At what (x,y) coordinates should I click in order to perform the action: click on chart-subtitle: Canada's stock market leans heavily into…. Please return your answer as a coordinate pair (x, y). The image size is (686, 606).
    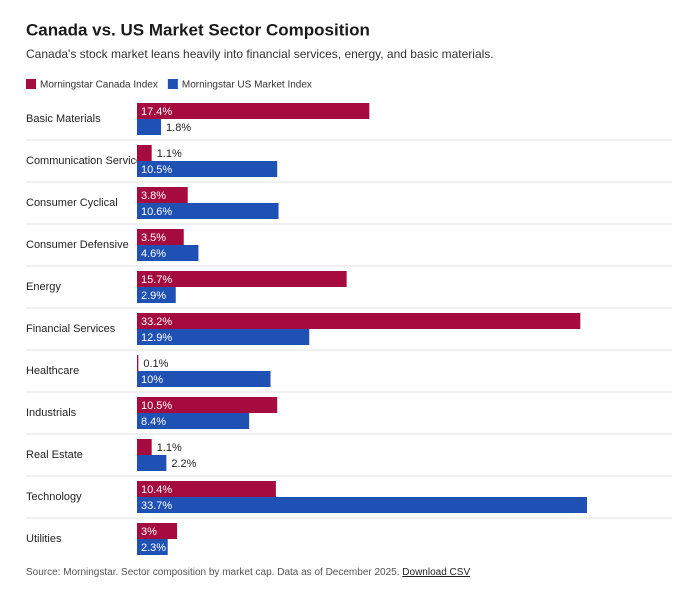
    Looking at the image, I should click on (260, 54).